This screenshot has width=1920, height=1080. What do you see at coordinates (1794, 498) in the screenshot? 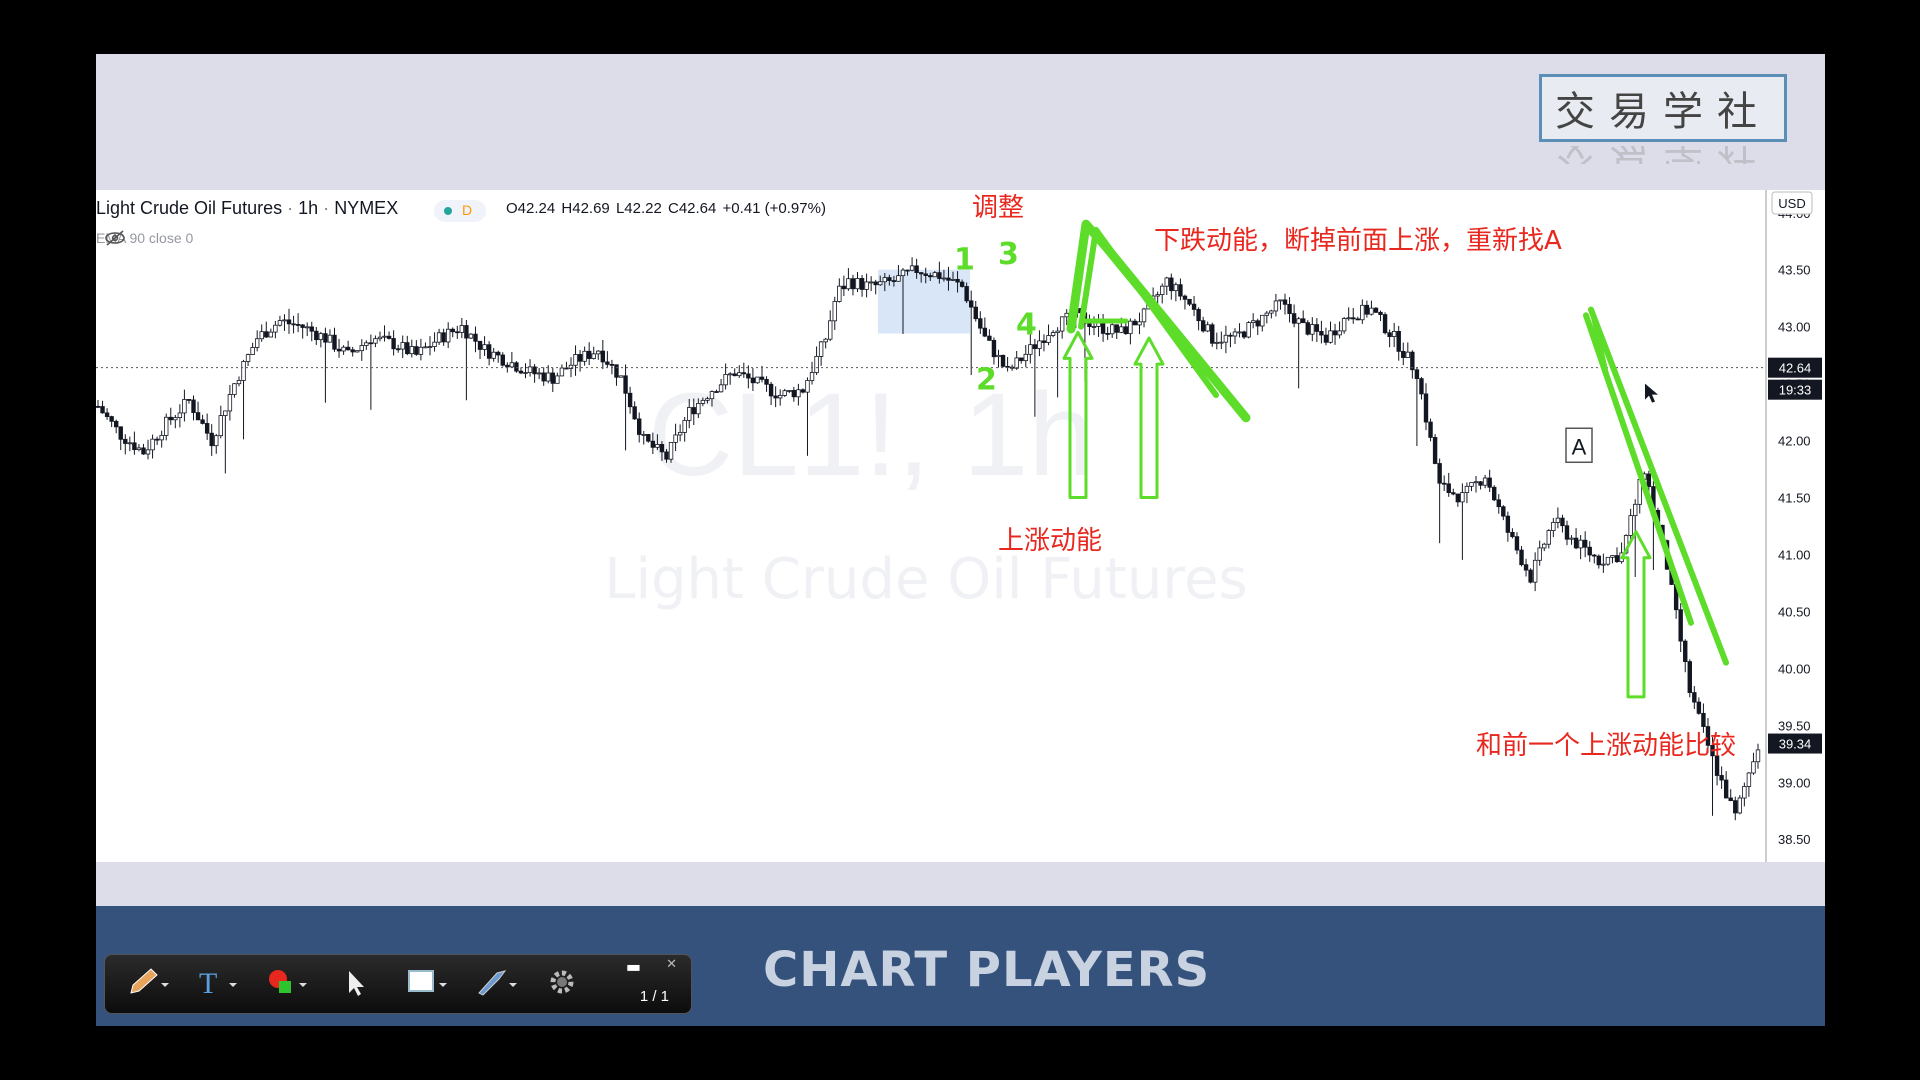
I see `price-axis-tick: 41.50` at bounding box center [1794, 498].